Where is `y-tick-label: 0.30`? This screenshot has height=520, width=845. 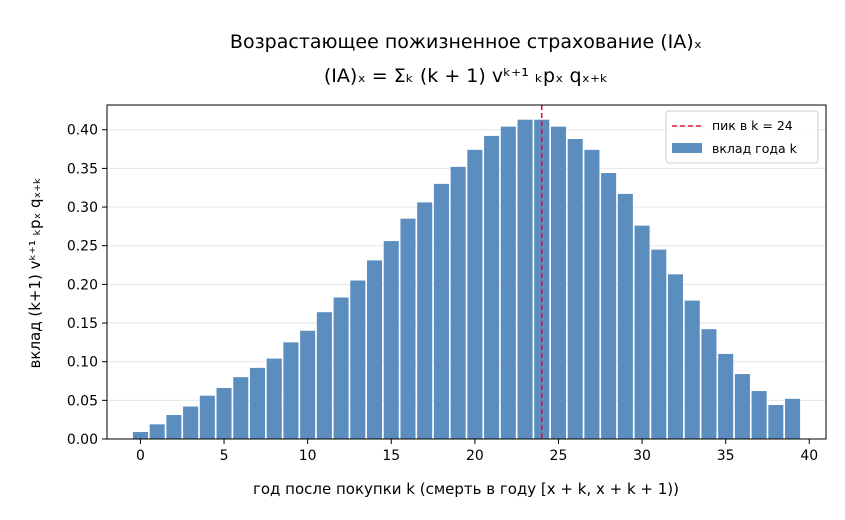 y-tick-label: 0.30 is located at coordinates (82, 208).